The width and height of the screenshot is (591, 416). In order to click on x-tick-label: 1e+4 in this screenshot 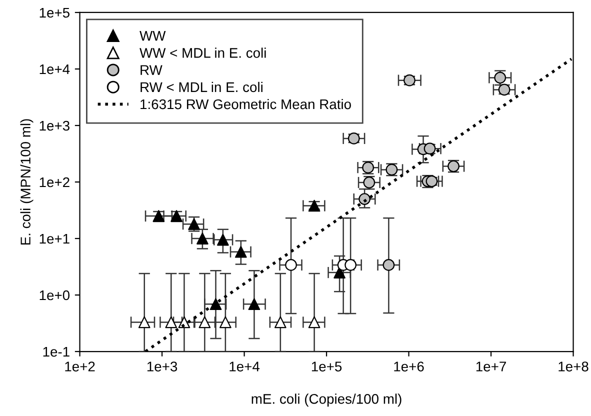, I will do `click(245, 367)`.